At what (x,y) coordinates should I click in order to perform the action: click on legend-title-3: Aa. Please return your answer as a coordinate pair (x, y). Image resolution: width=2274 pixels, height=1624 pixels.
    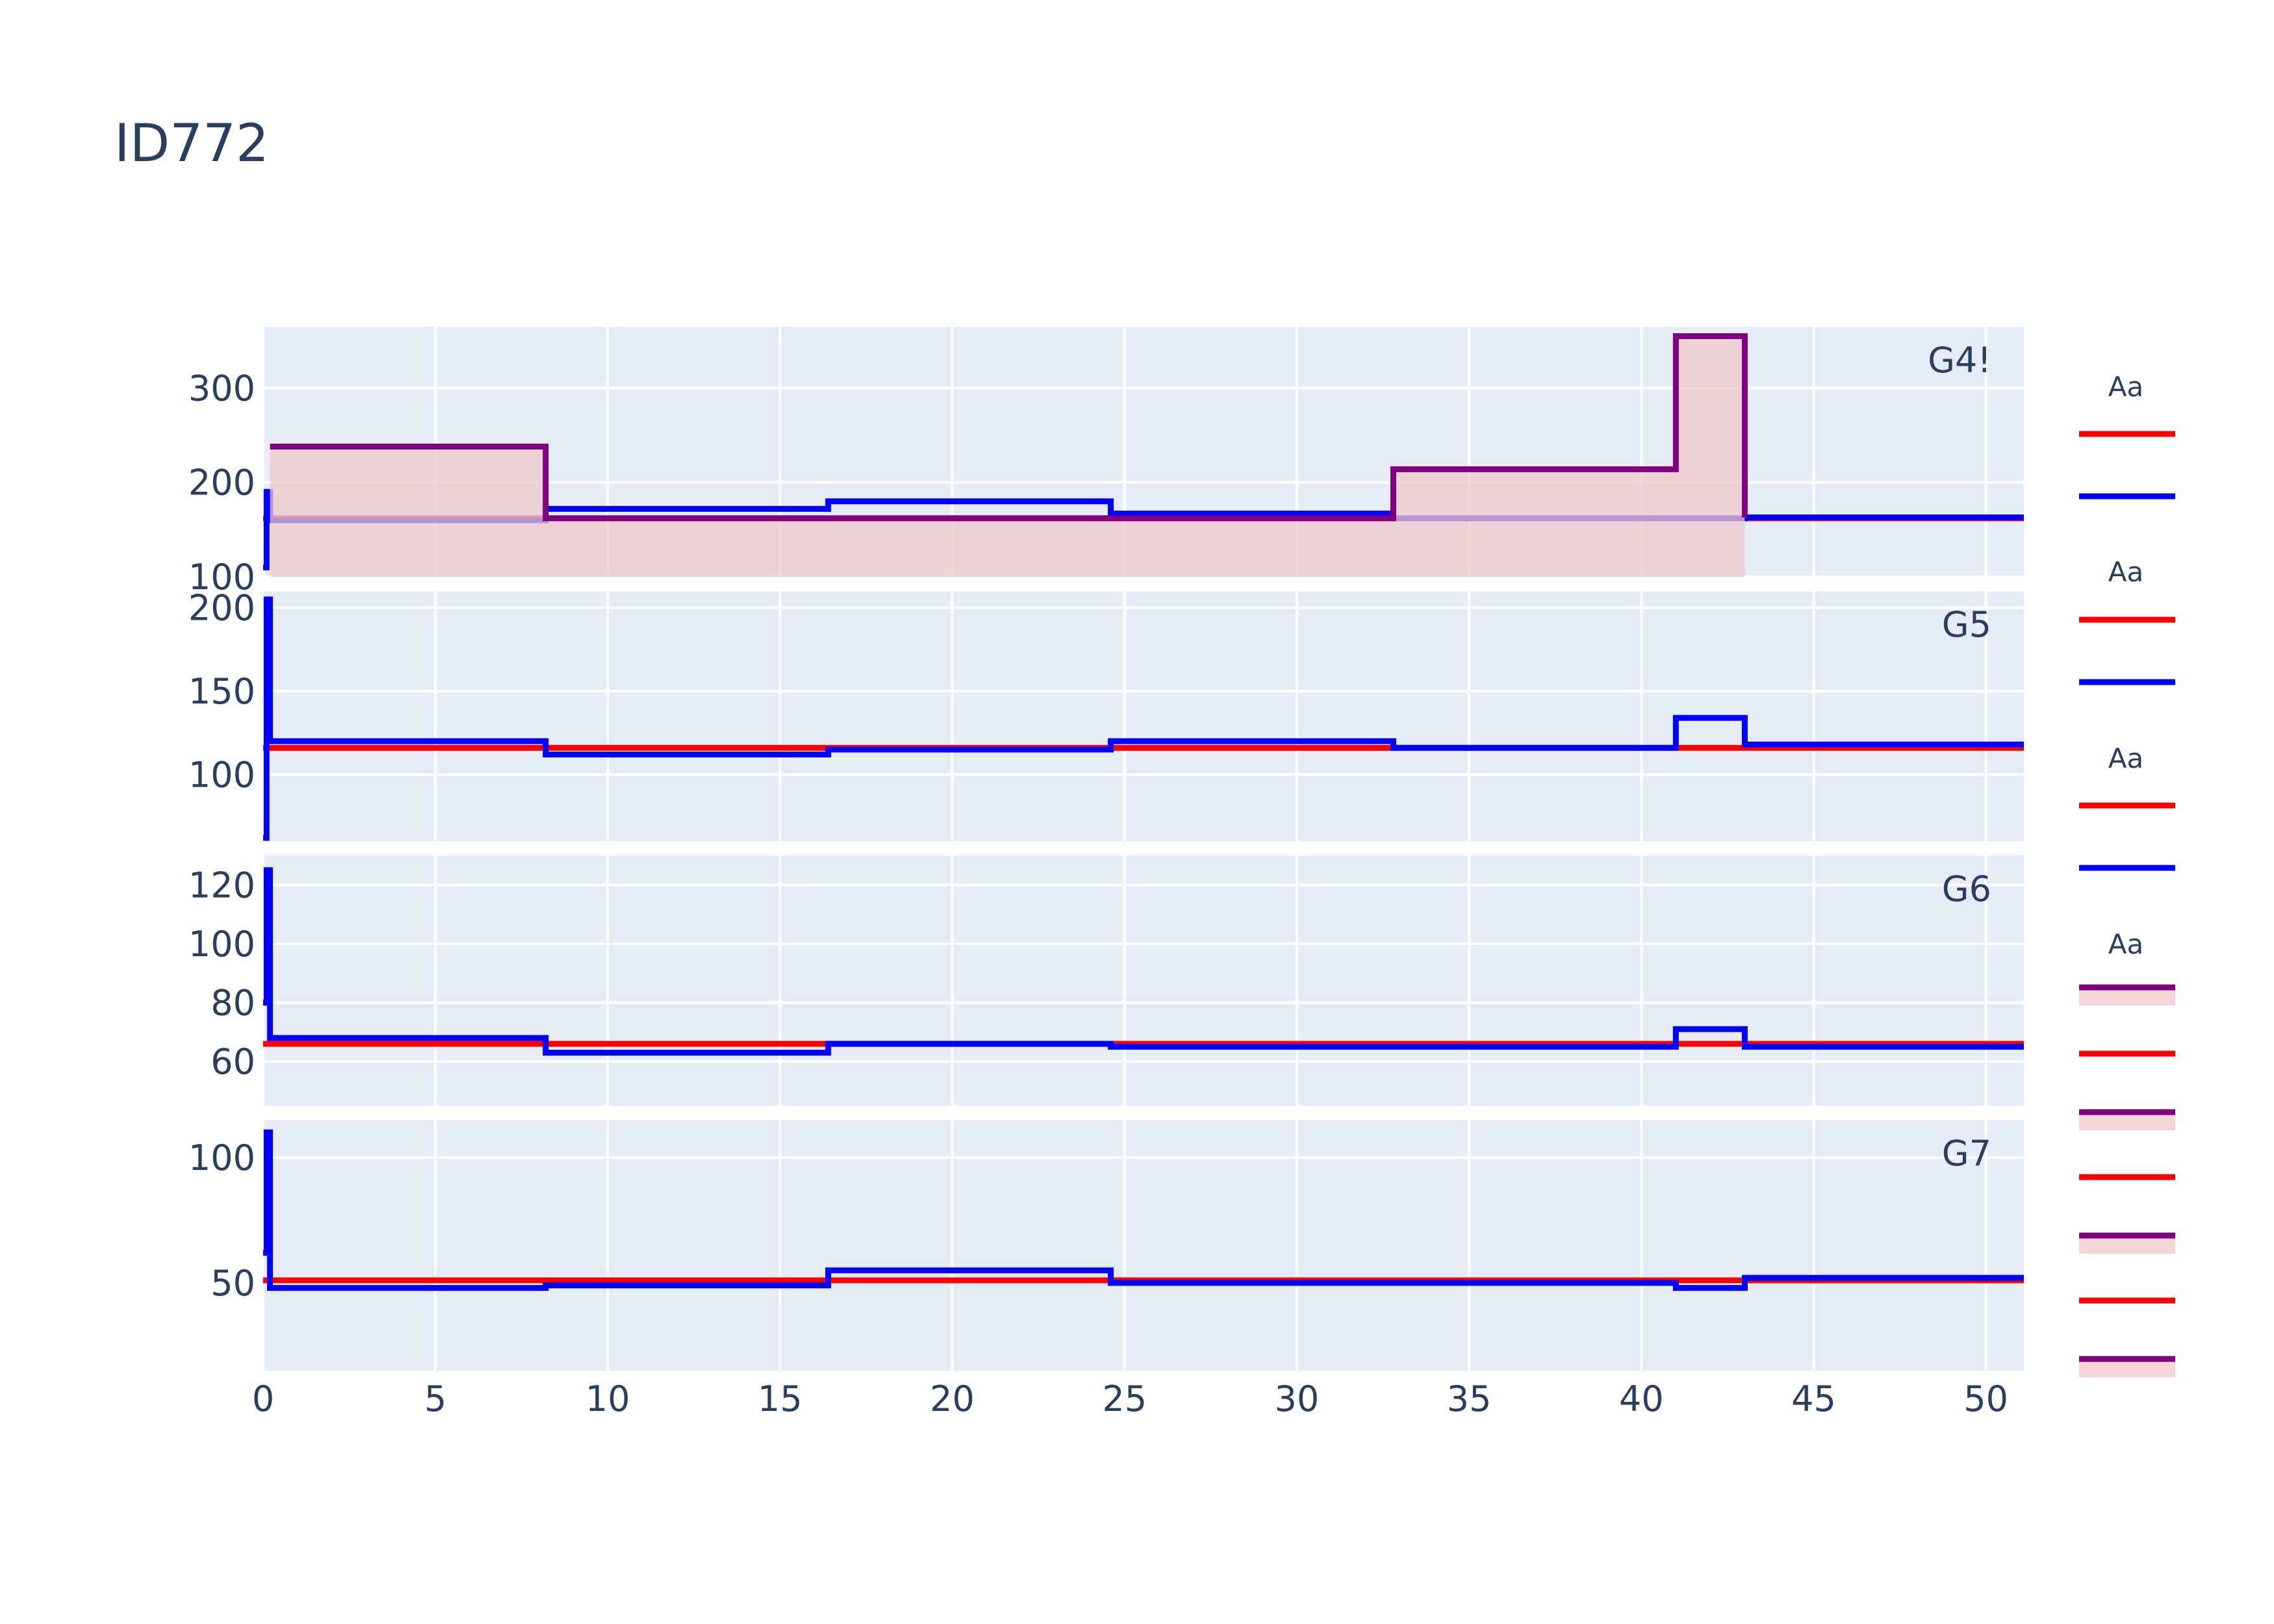
    Looking at the image, I should click on (2125, 758).